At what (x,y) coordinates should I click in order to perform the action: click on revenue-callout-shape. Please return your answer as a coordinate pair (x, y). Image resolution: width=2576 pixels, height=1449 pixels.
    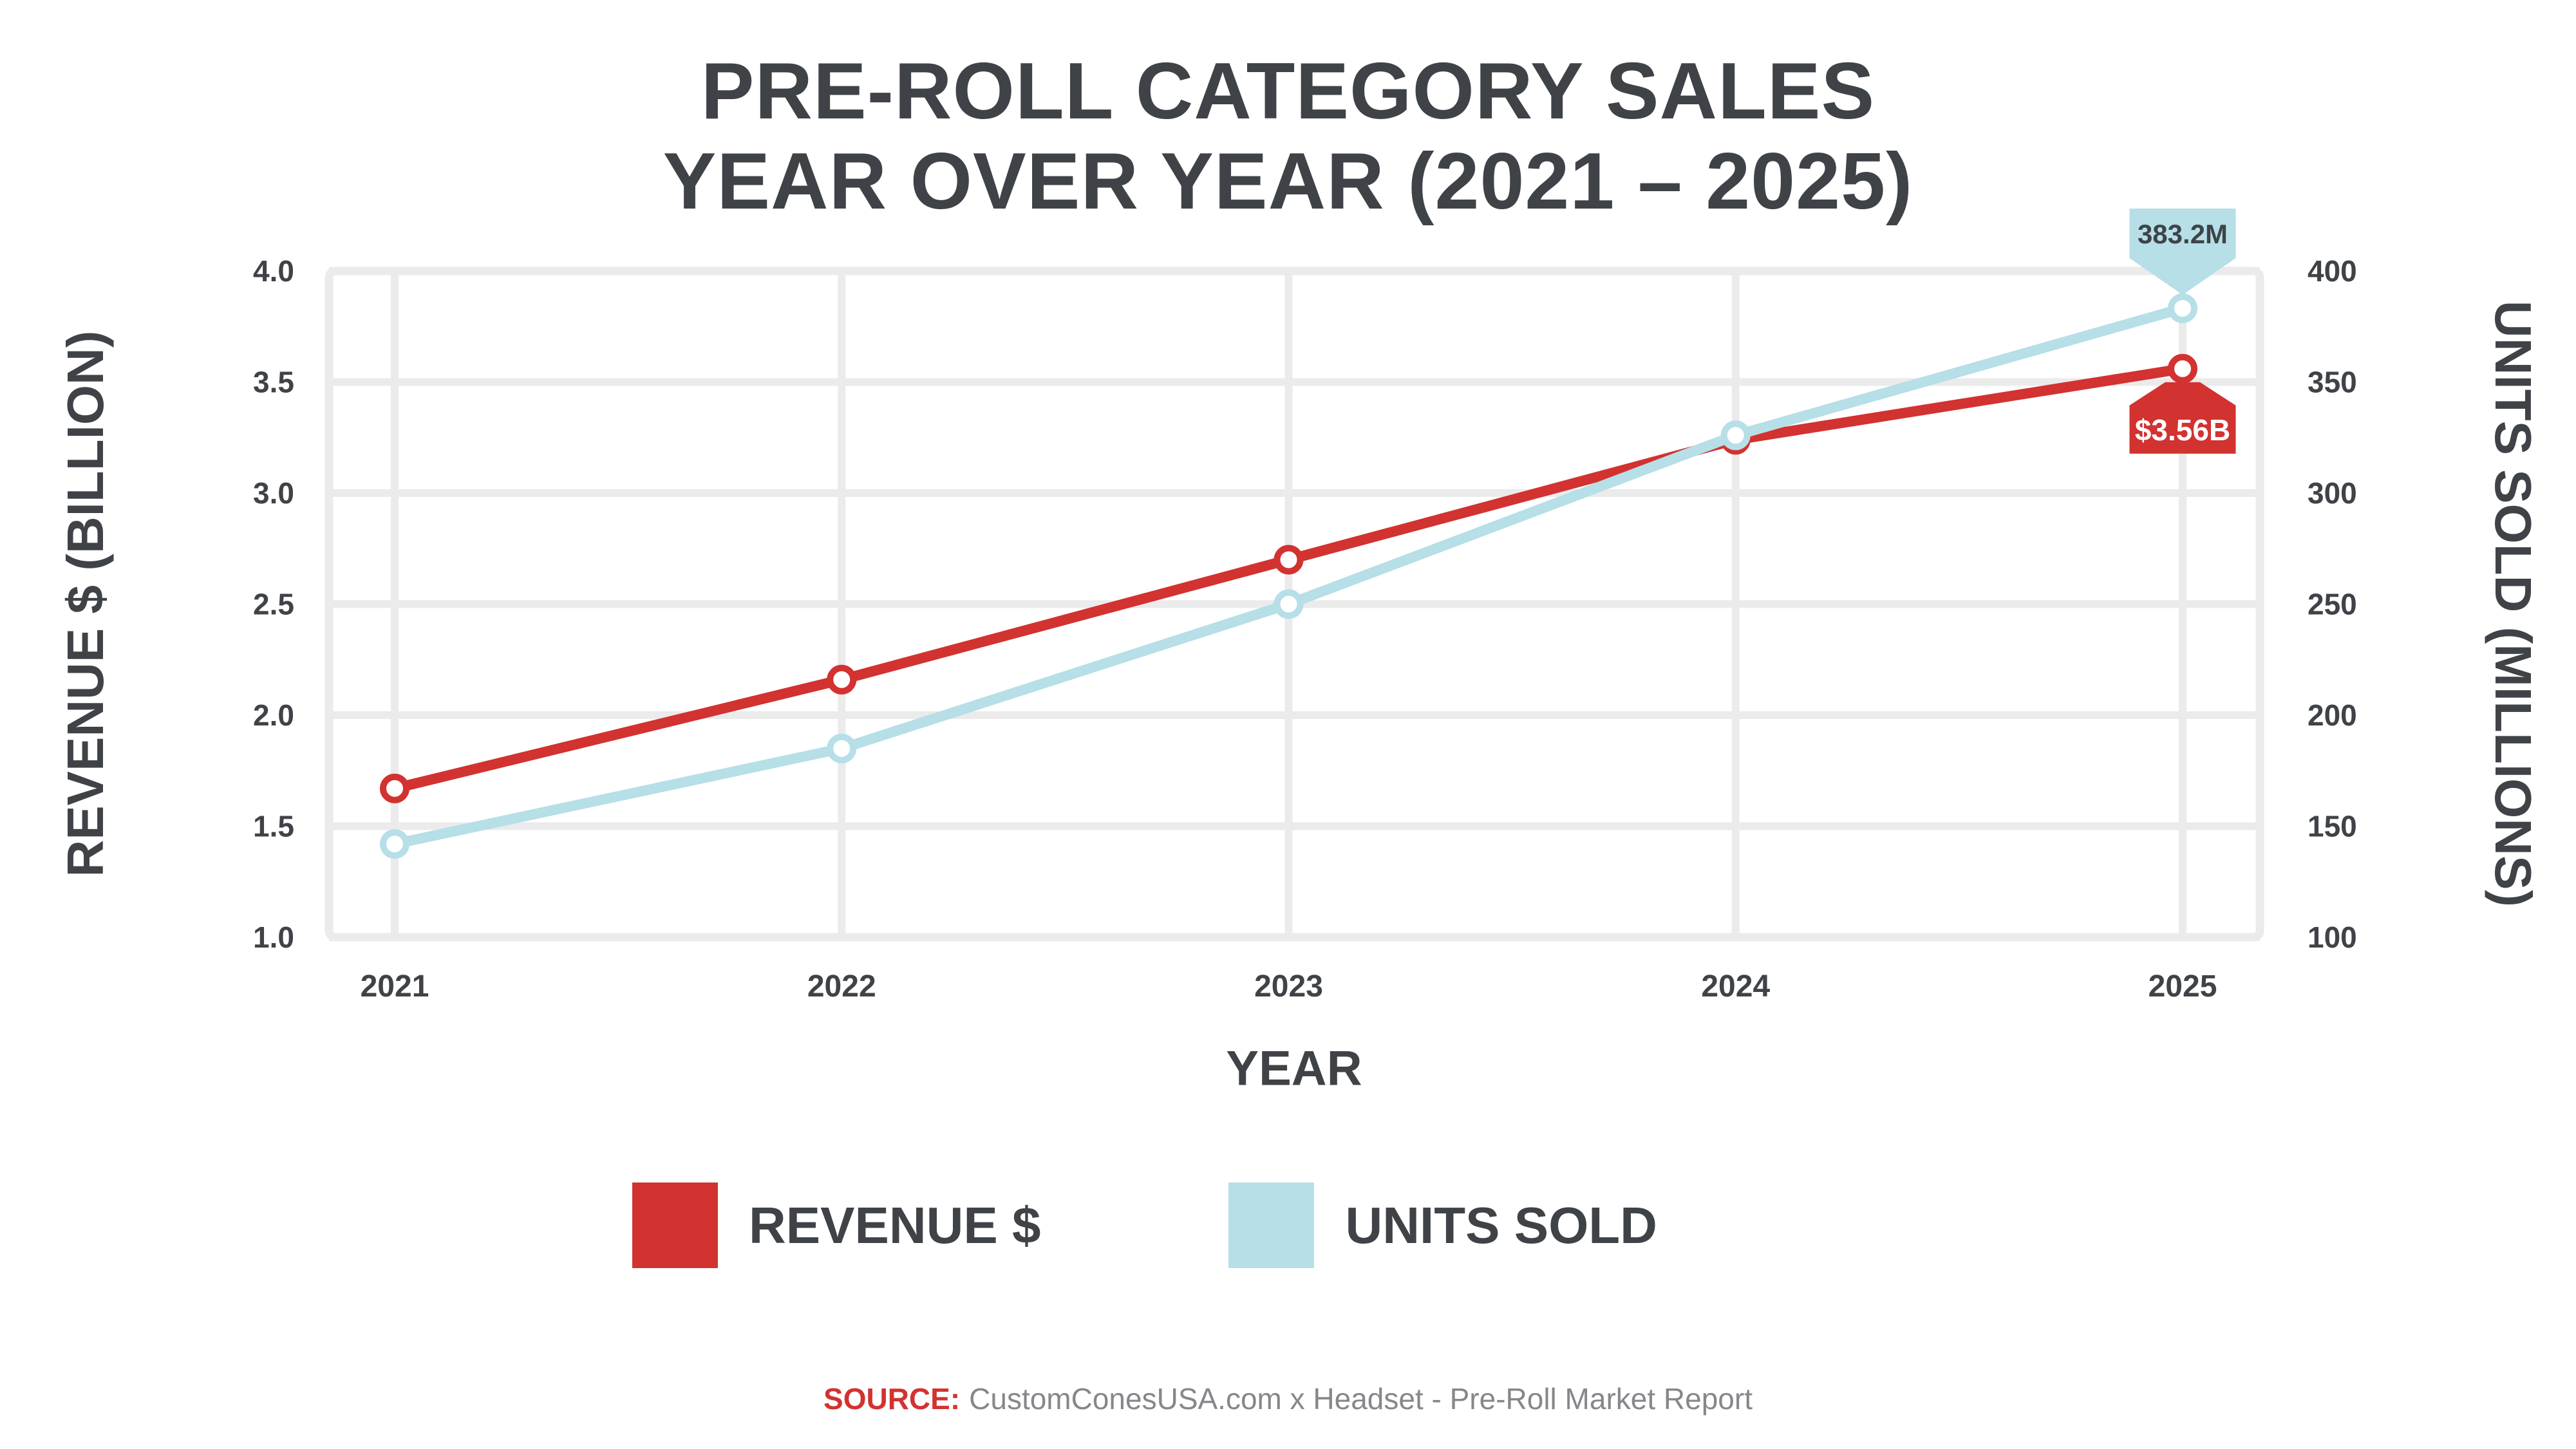
    Looking at the image, I should click on (2182, 418).